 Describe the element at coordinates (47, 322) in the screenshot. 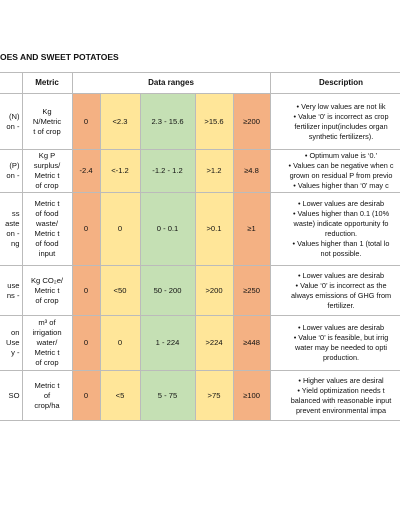

I see `text-line: m³ of` at that location.